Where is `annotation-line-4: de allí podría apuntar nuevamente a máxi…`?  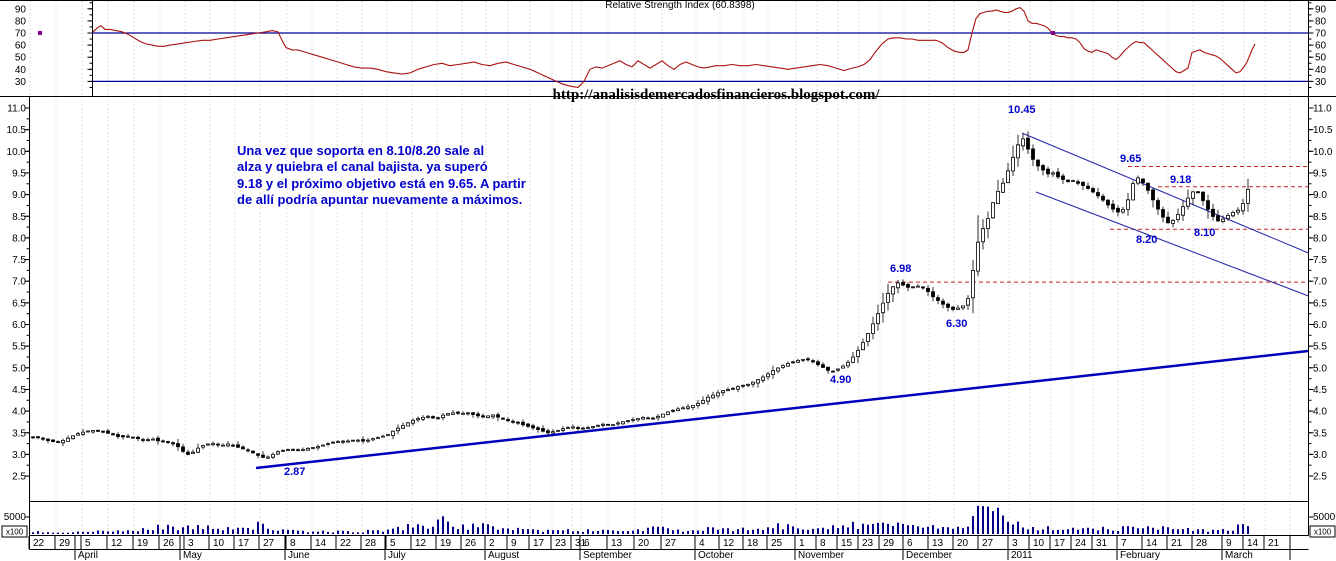
annotation-line-4: de allí podría apuntar nuevamente a máxi… is located at coordinates (380, 200).